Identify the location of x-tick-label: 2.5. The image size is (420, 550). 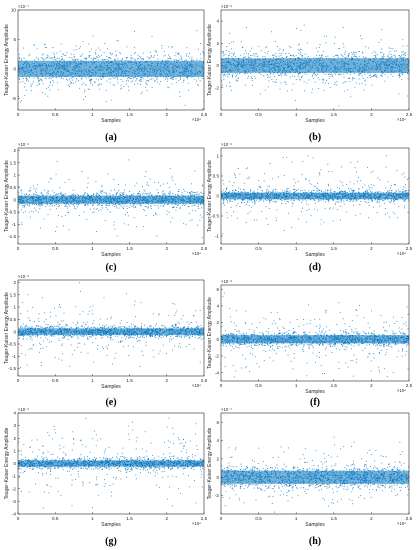
(204, 114).